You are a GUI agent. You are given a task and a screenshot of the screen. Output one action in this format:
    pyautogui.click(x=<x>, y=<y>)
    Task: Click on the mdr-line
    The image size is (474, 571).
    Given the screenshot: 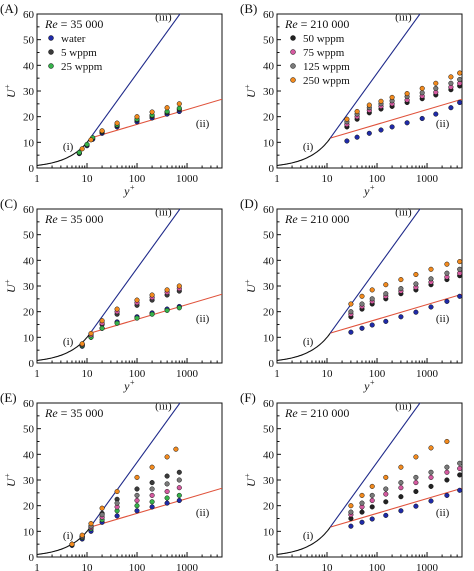 What is the action you would take?
    pyautogui.click(x=375, y=76)
    